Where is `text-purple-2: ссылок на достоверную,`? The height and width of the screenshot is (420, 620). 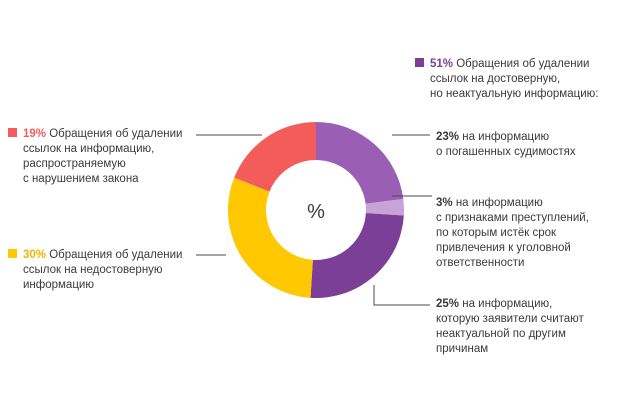
text-purple-2: ссылок на достоверную, is located at coordinates (495, 79).